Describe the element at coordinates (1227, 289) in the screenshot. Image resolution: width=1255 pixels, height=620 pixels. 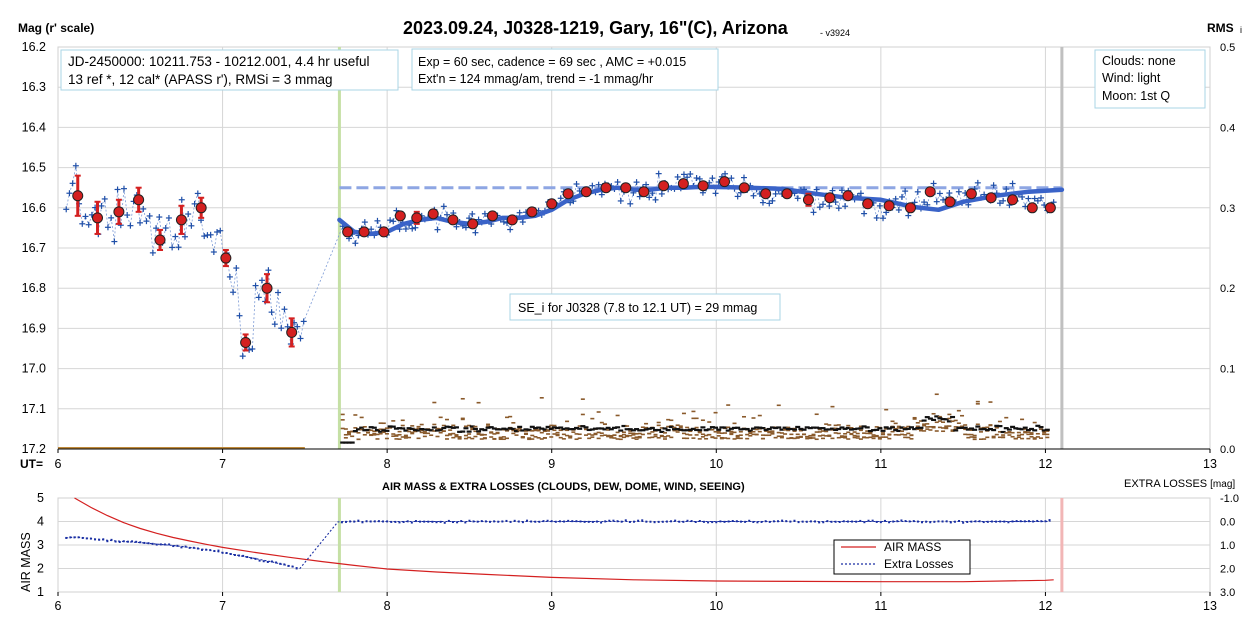
I see `y-tick-label-right: 0.2` at that location.